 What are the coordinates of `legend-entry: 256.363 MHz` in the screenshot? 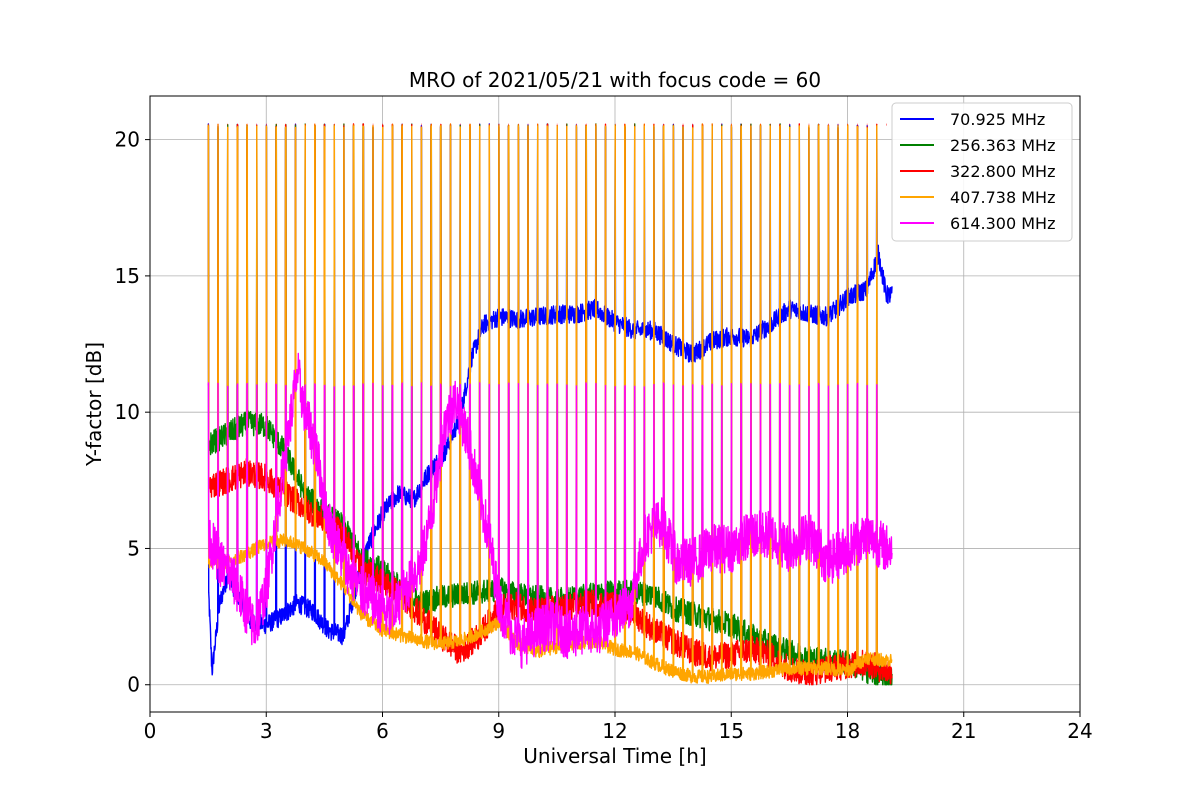 It's located at (1002, 145).